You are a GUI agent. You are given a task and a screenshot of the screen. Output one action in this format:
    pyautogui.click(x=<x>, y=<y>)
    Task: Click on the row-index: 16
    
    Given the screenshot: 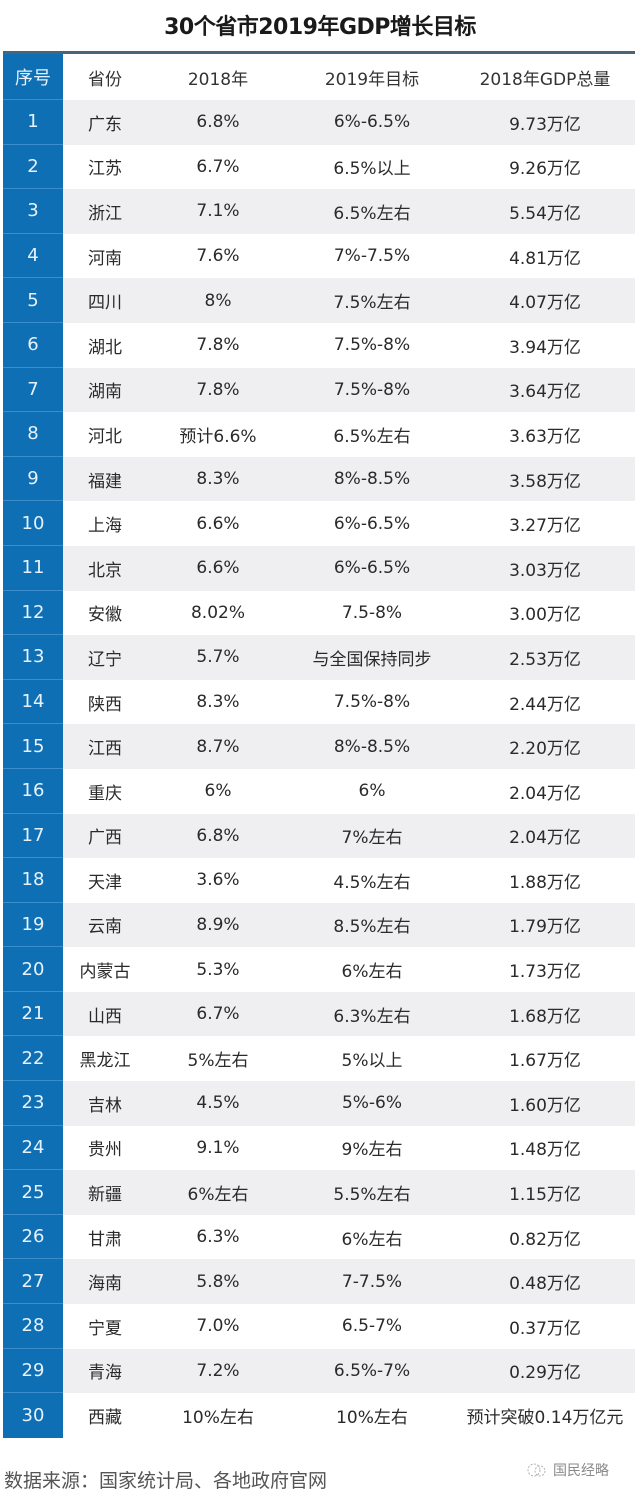 What is the action you would take?
    pyautogui.click(x=33, y=791)
    